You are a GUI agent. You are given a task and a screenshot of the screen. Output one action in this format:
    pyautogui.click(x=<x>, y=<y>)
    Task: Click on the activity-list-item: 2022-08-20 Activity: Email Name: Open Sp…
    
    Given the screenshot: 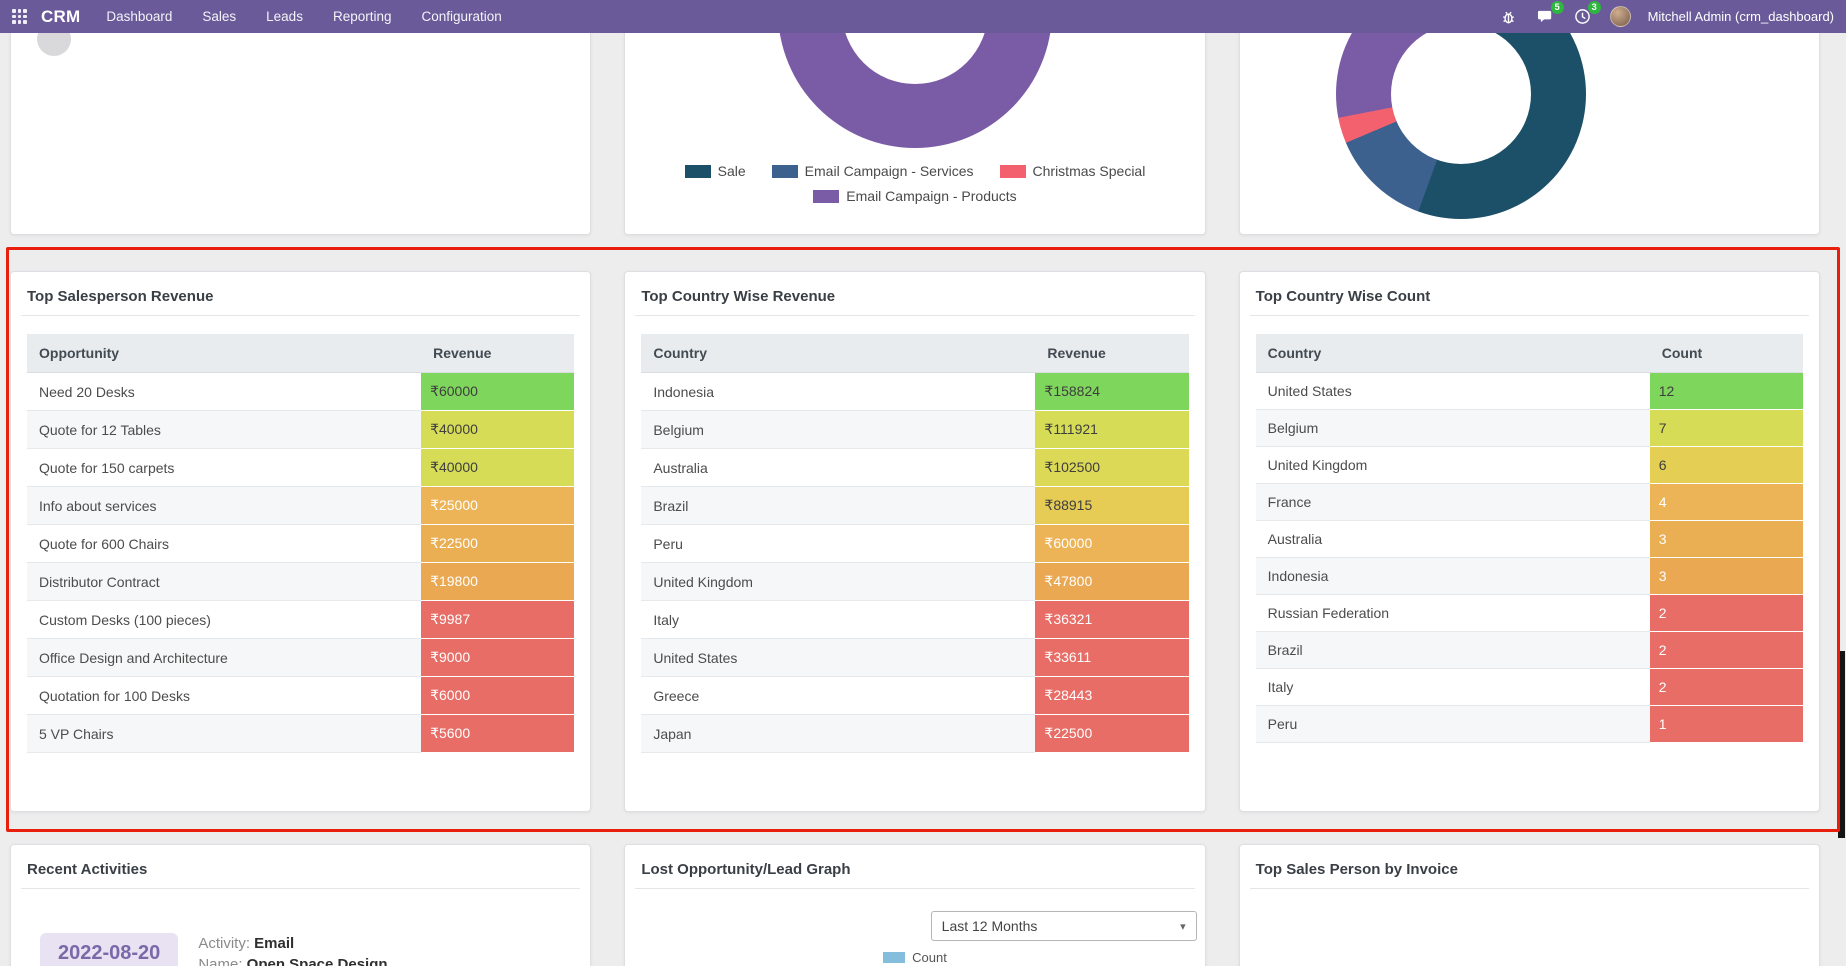 What is the action you would take?
    pyautogui.click(x=307, y=949)
    